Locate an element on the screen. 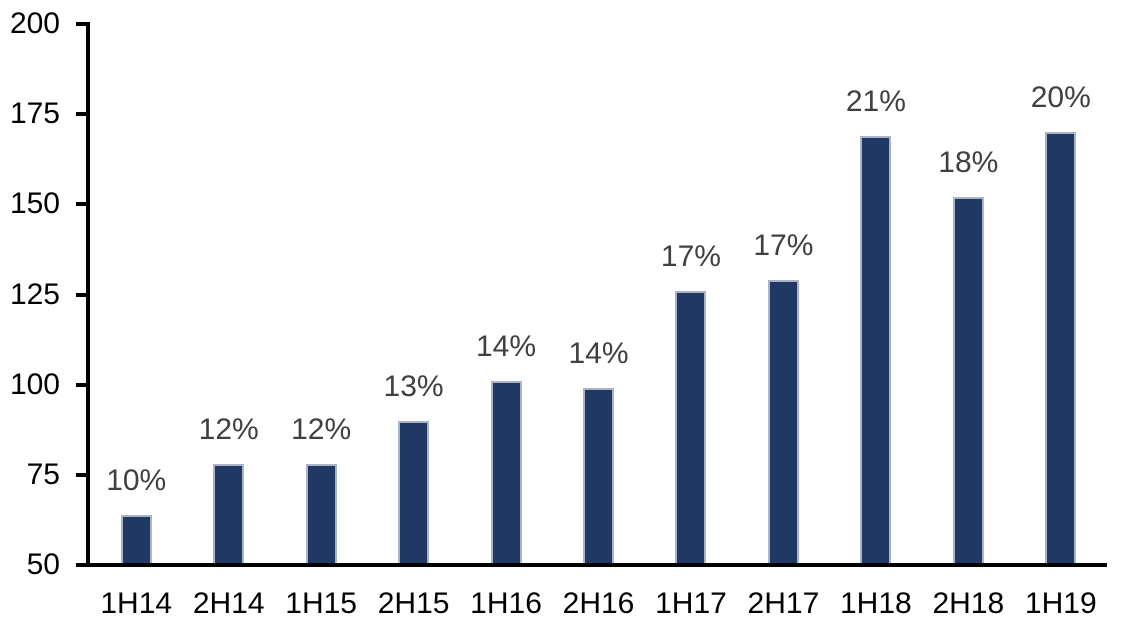 This screenshot has height=641, width=1129. y-axis-tick-label: 125 is located at coordinates (34, 294).